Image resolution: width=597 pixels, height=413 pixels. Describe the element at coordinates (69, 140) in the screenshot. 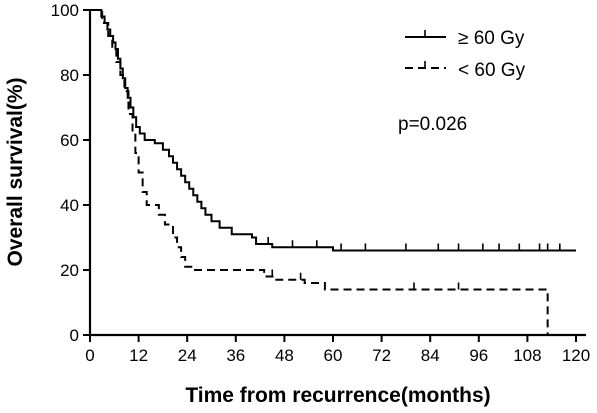

I see `y-tick-label: 60` at that location.